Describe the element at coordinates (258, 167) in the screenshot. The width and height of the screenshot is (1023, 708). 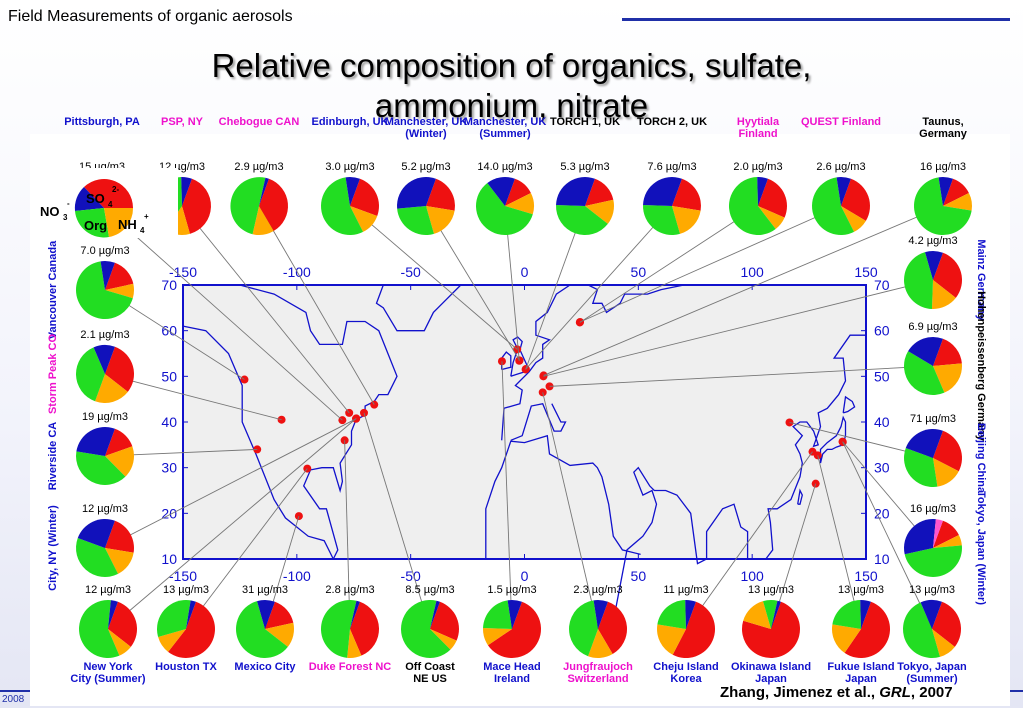
I see `concentration-label: 2.9 µg/m3` at that location.